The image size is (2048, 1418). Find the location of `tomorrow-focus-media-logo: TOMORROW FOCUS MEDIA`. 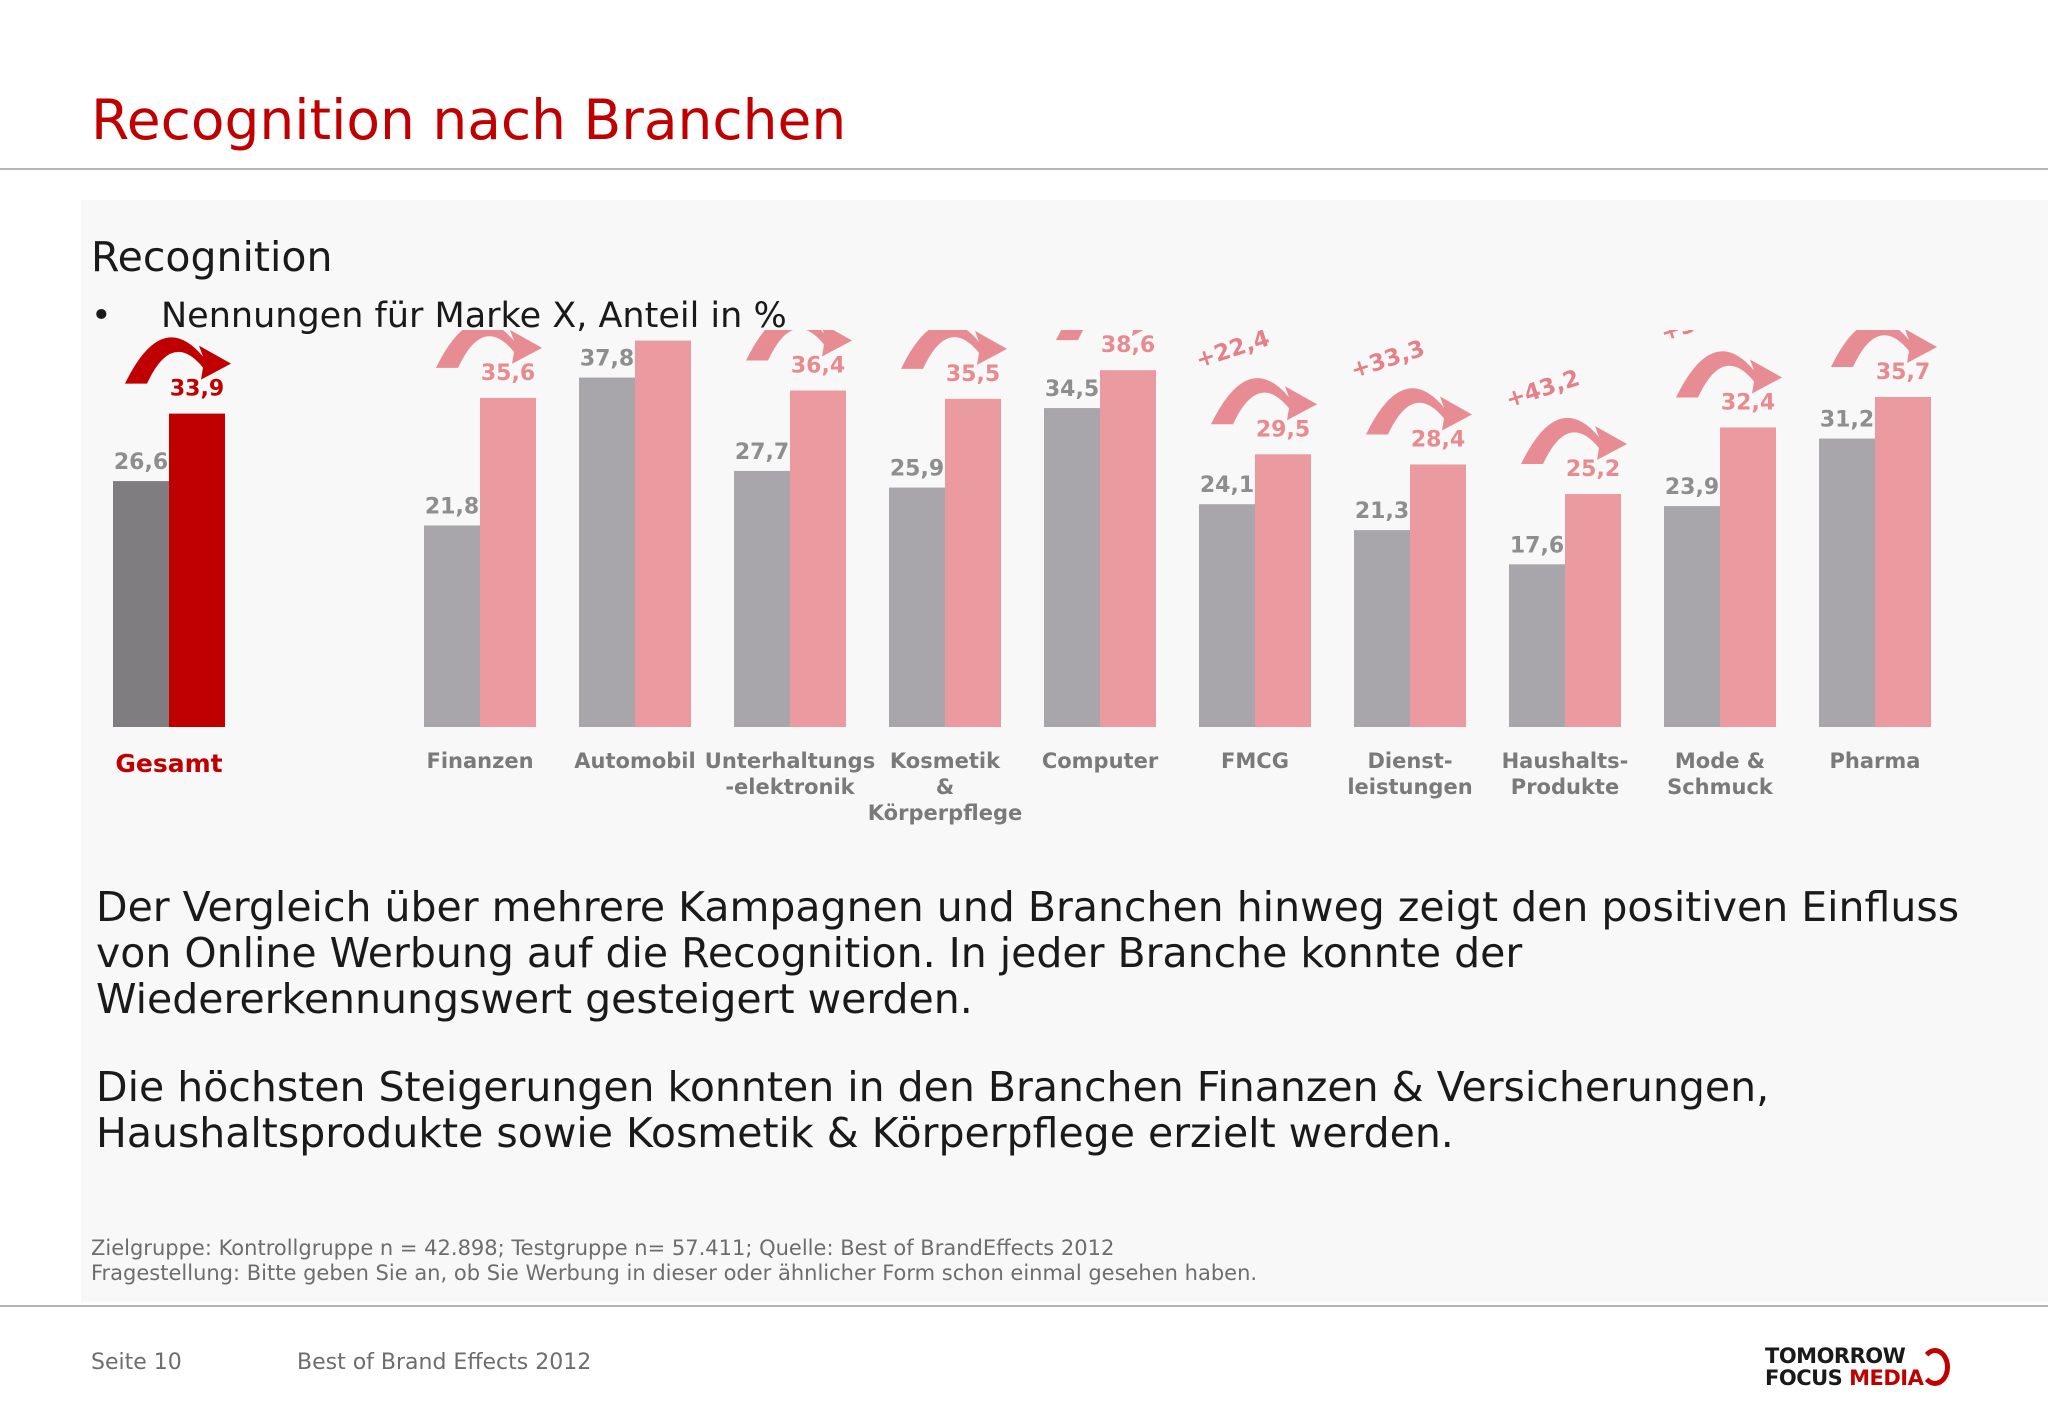

tomorrow-focus-media-logo: TOMORROW FOCUS MEDIA is located at coordinates (1865, 1369).